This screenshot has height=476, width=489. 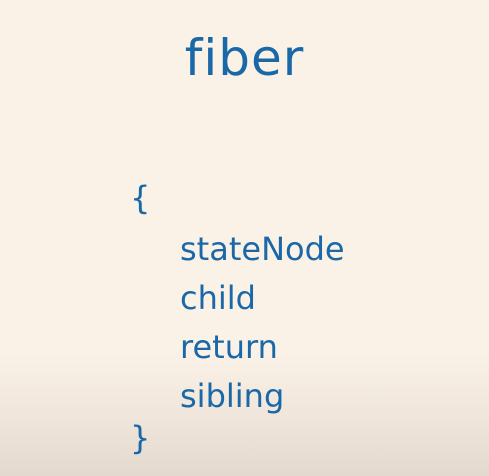 What do you see at coordinates (262, 323) in the screenshot?
I see `field-list: stateNode child return sibling` at bounding box center [262, 323].